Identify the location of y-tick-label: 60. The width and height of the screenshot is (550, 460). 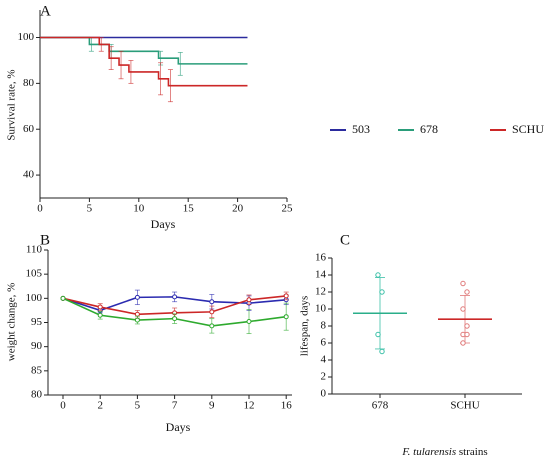
(29, 129).